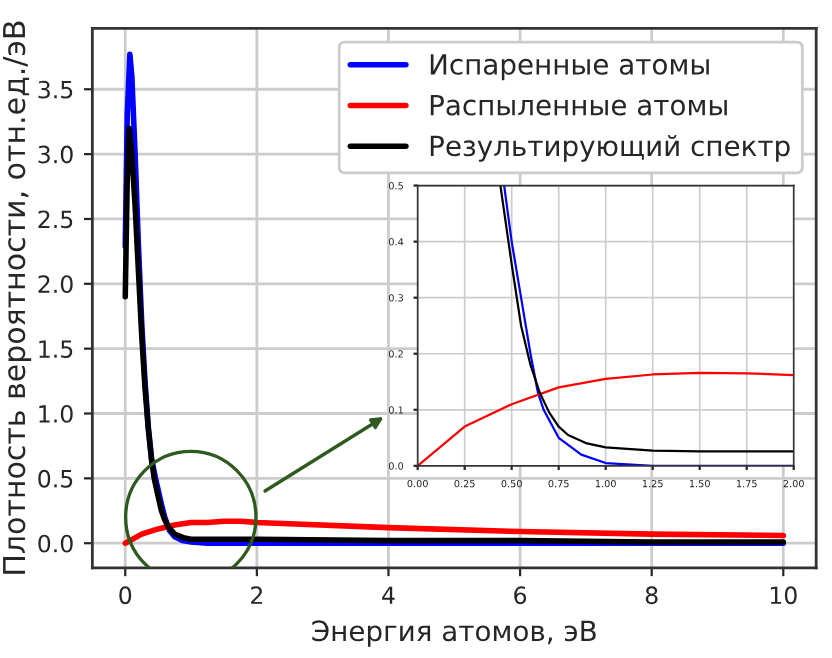  I want to click on x-tick-label: 0, so click(125, 595).